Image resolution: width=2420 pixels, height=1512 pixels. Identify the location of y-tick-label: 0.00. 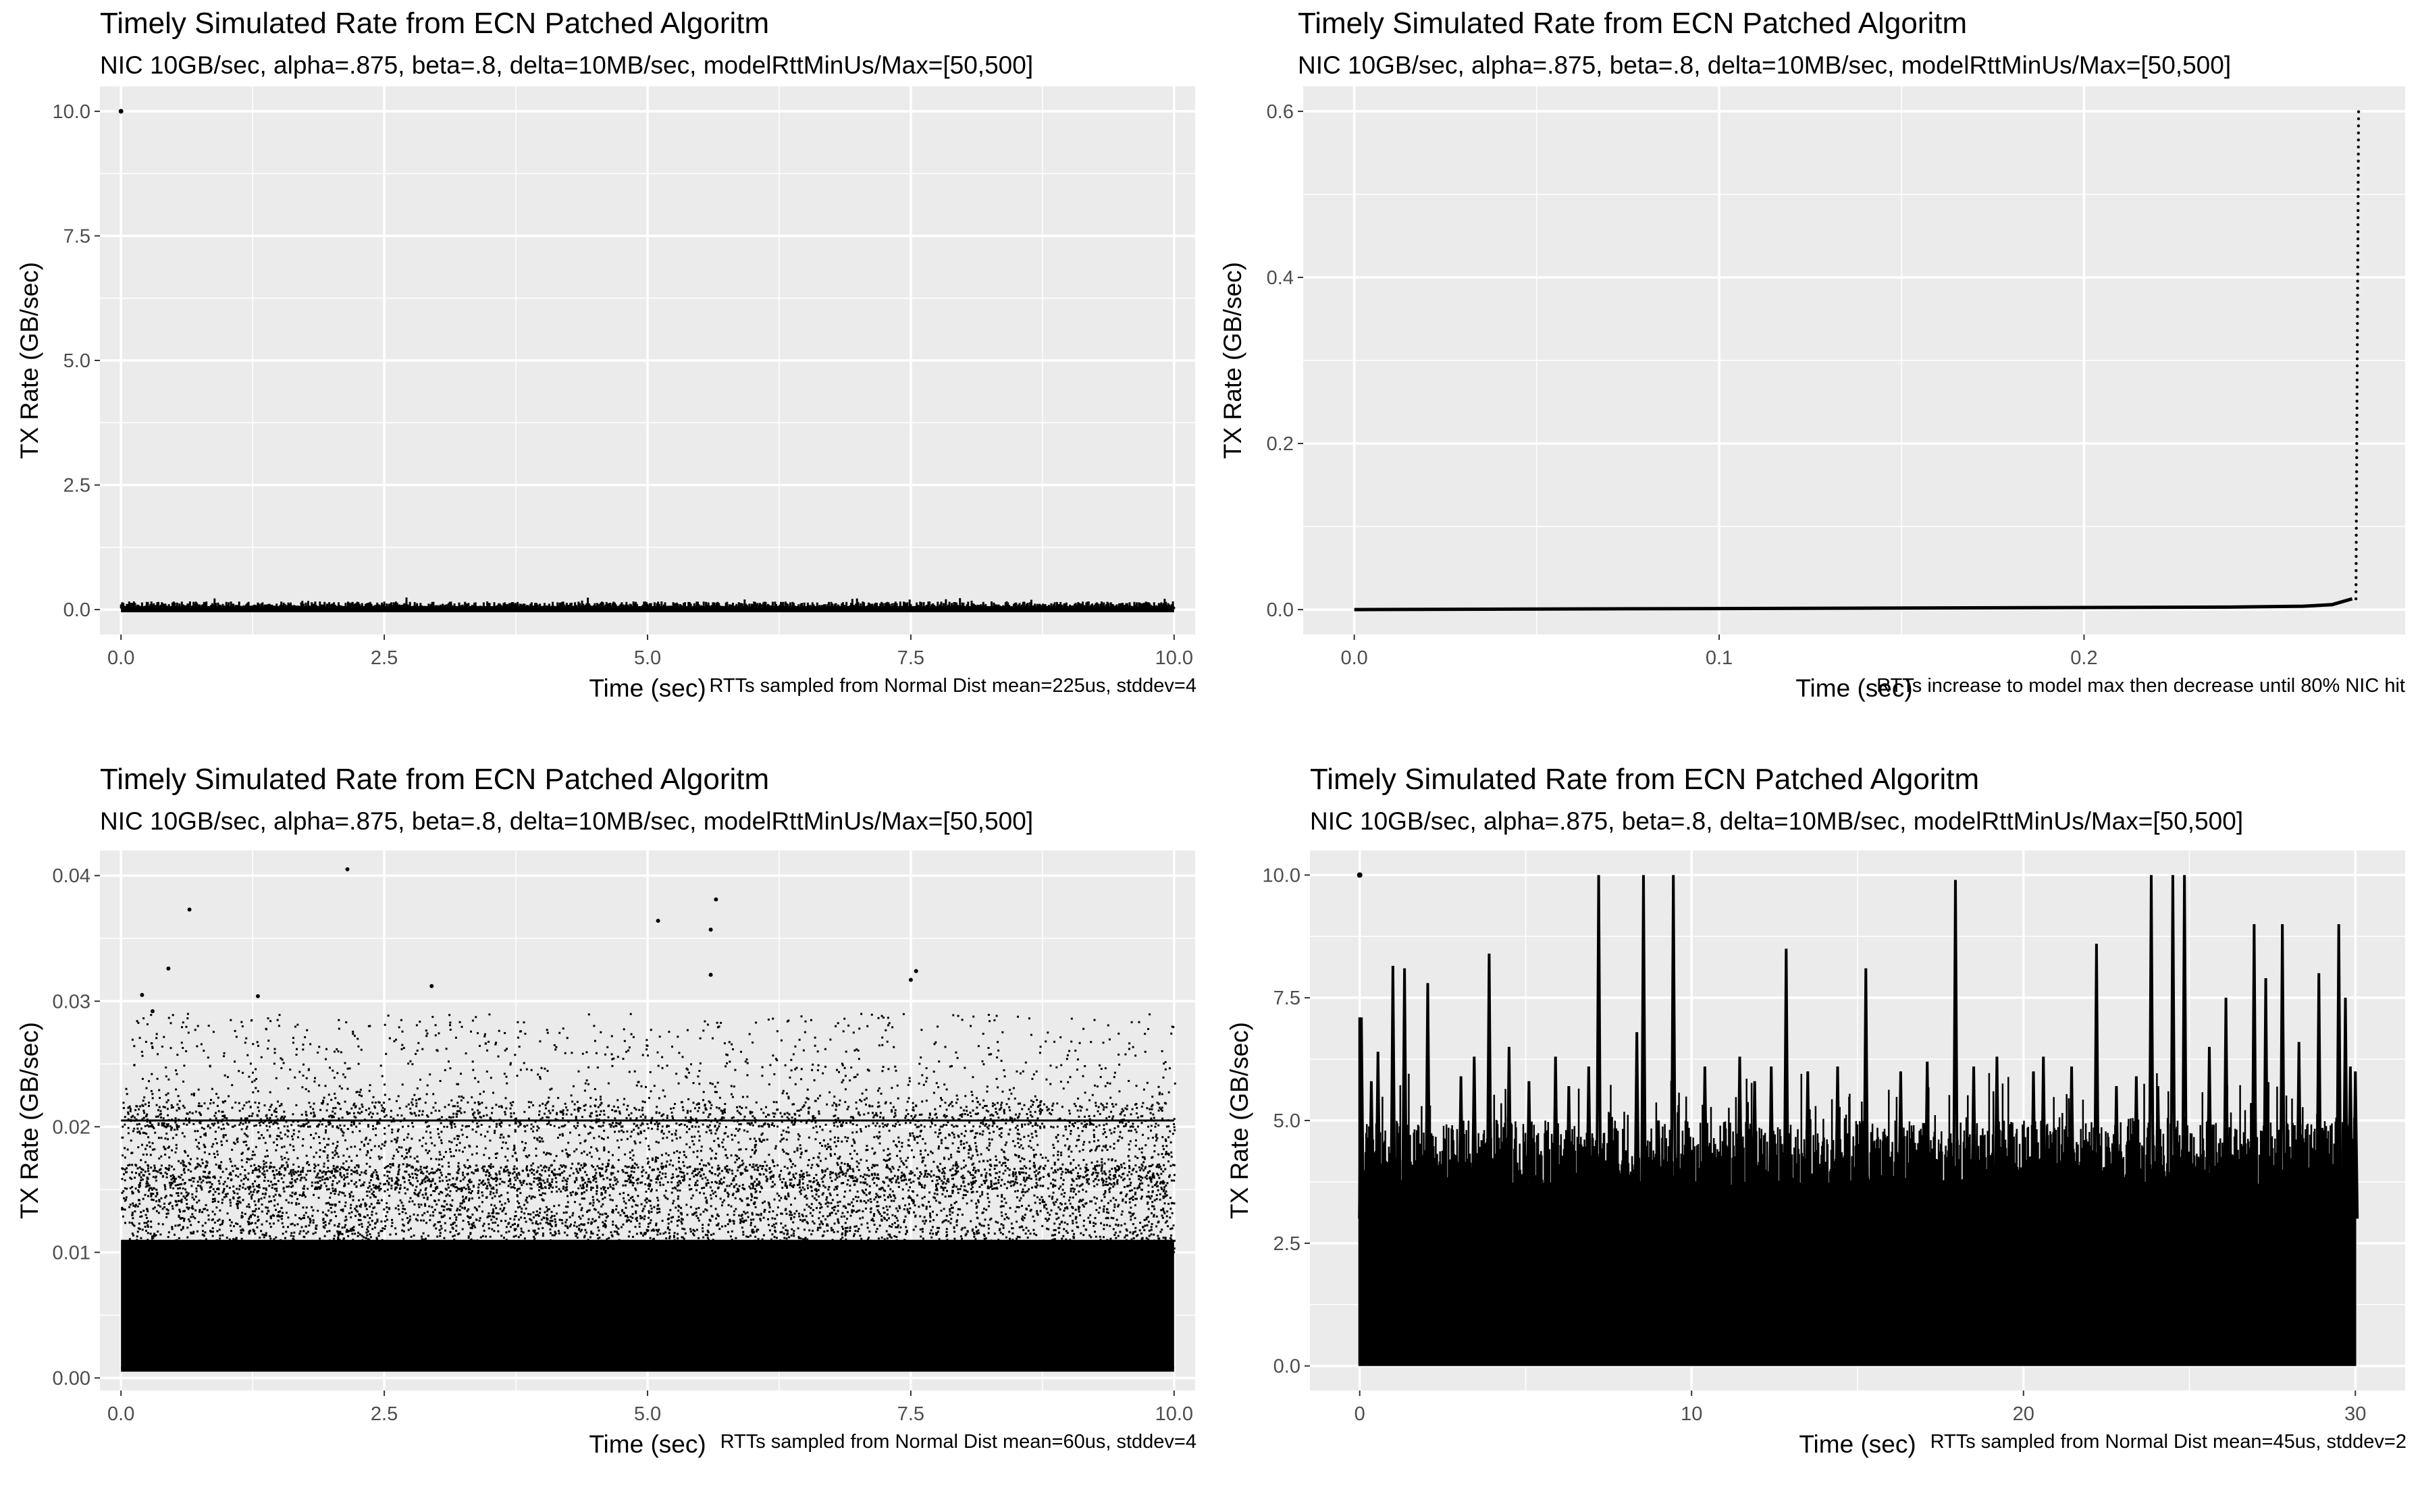
(71, 1378).